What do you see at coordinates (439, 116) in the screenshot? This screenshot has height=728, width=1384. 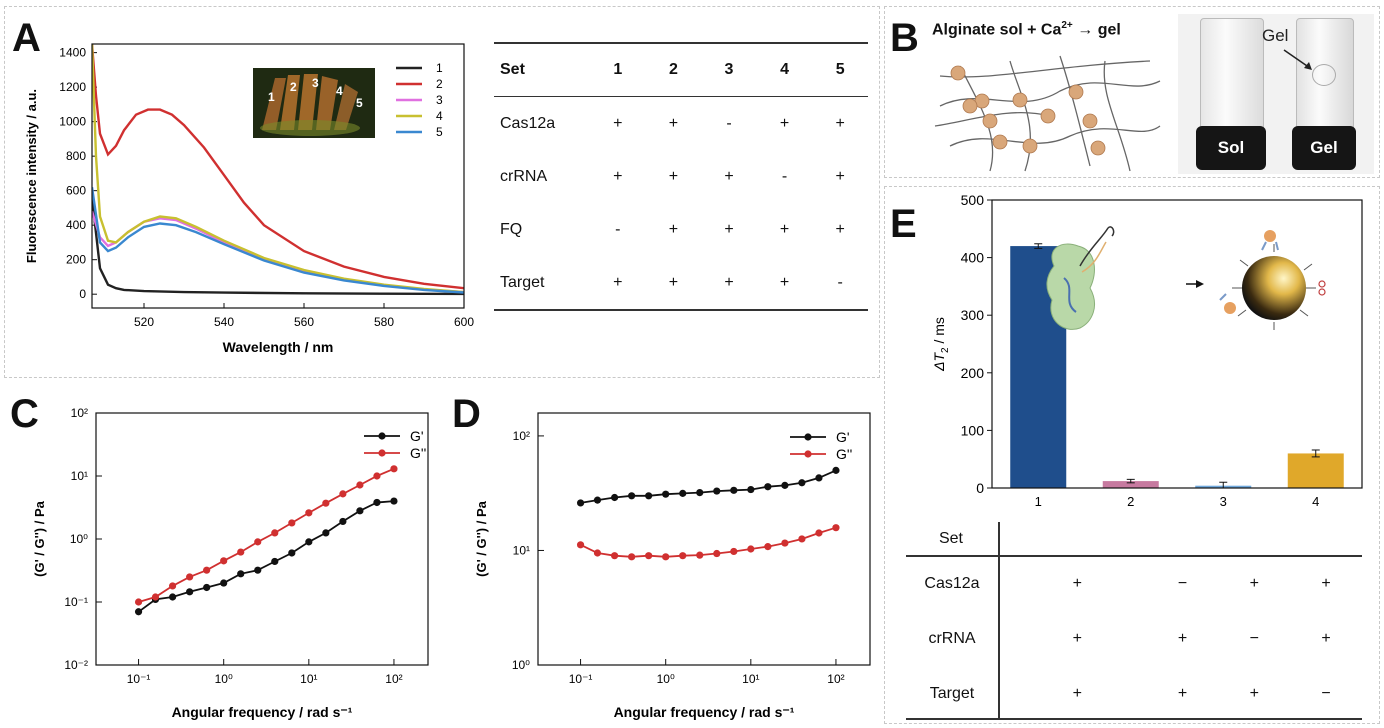 I see `legend-label-4: 4` at bounding box center [439, 116].